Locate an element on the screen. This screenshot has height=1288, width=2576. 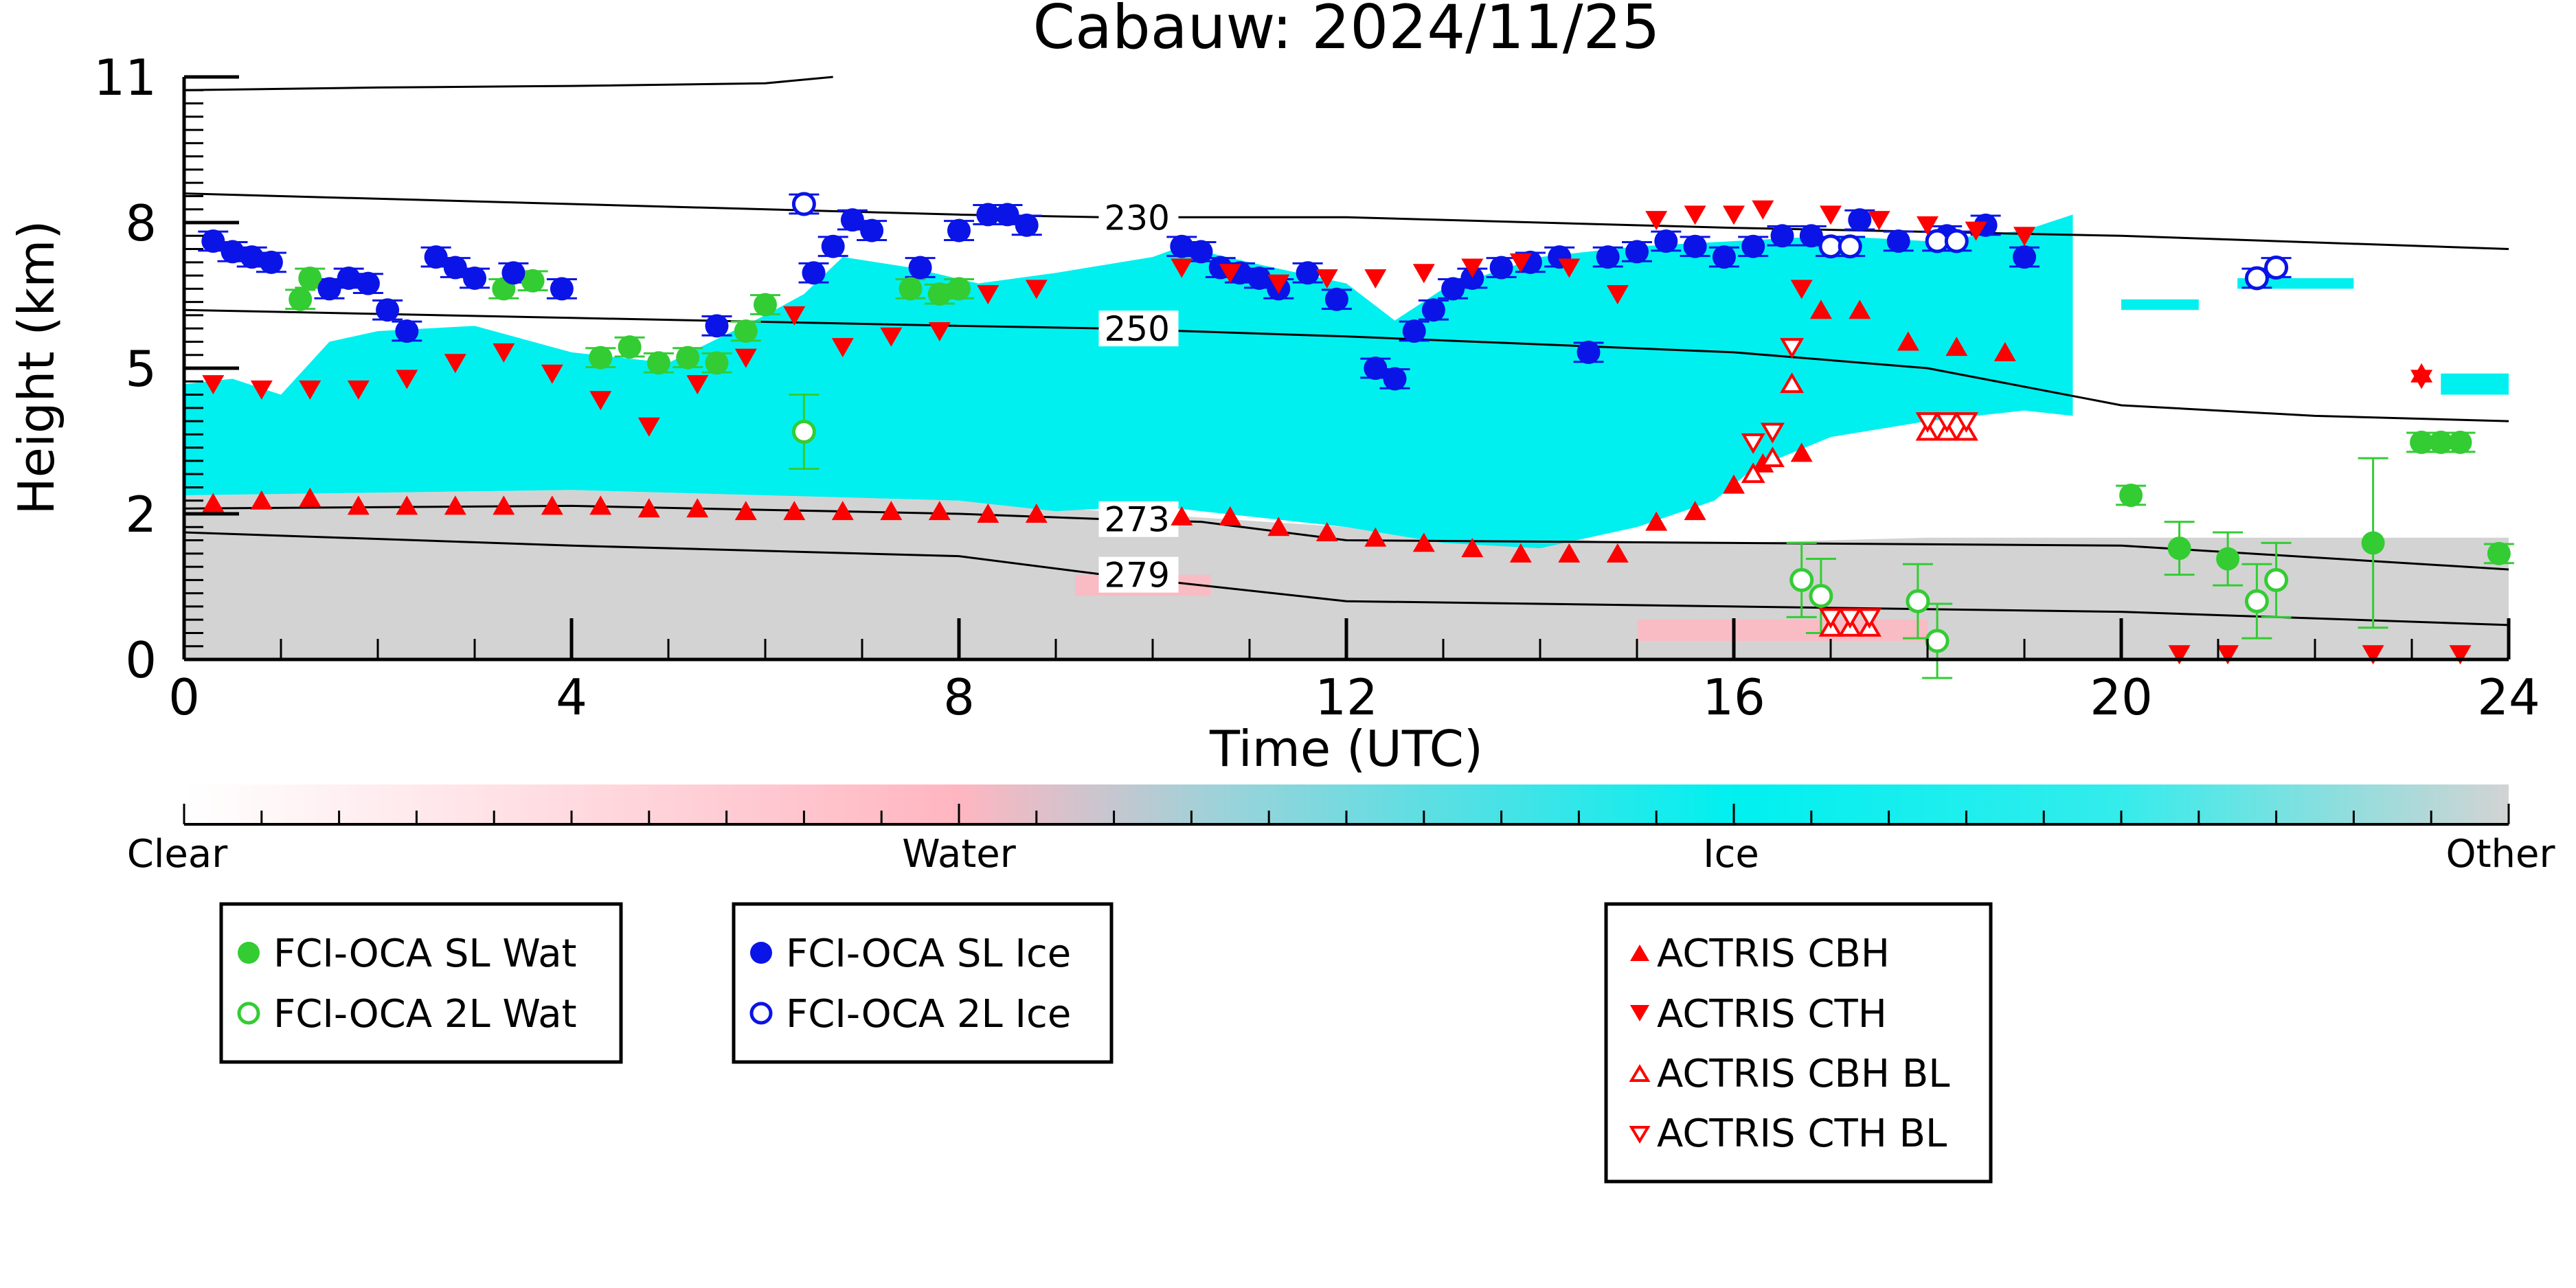
y-tick-label: 5 is located at coordinates (141, 369).